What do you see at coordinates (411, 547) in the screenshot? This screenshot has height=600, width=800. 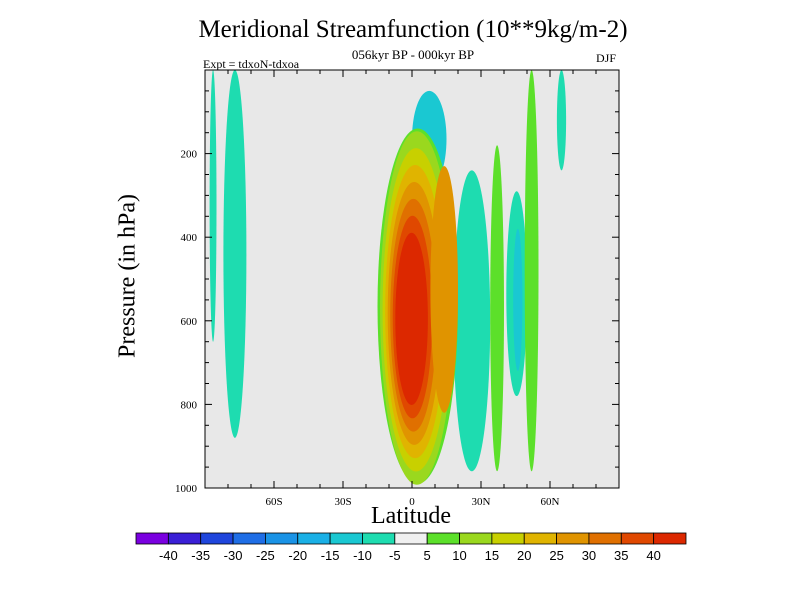 I see `colorbar: -40 -35 -30 -25 -20 -15 -10 -5 5 10 15 20 25 30 35 40` at bounding box center [411, 547].